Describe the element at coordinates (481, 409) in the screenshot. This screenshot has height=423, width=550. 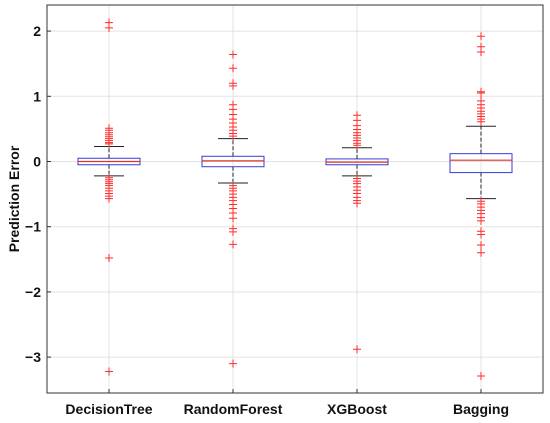
I see `x-tick-label-bagging: Bagging` at that location.